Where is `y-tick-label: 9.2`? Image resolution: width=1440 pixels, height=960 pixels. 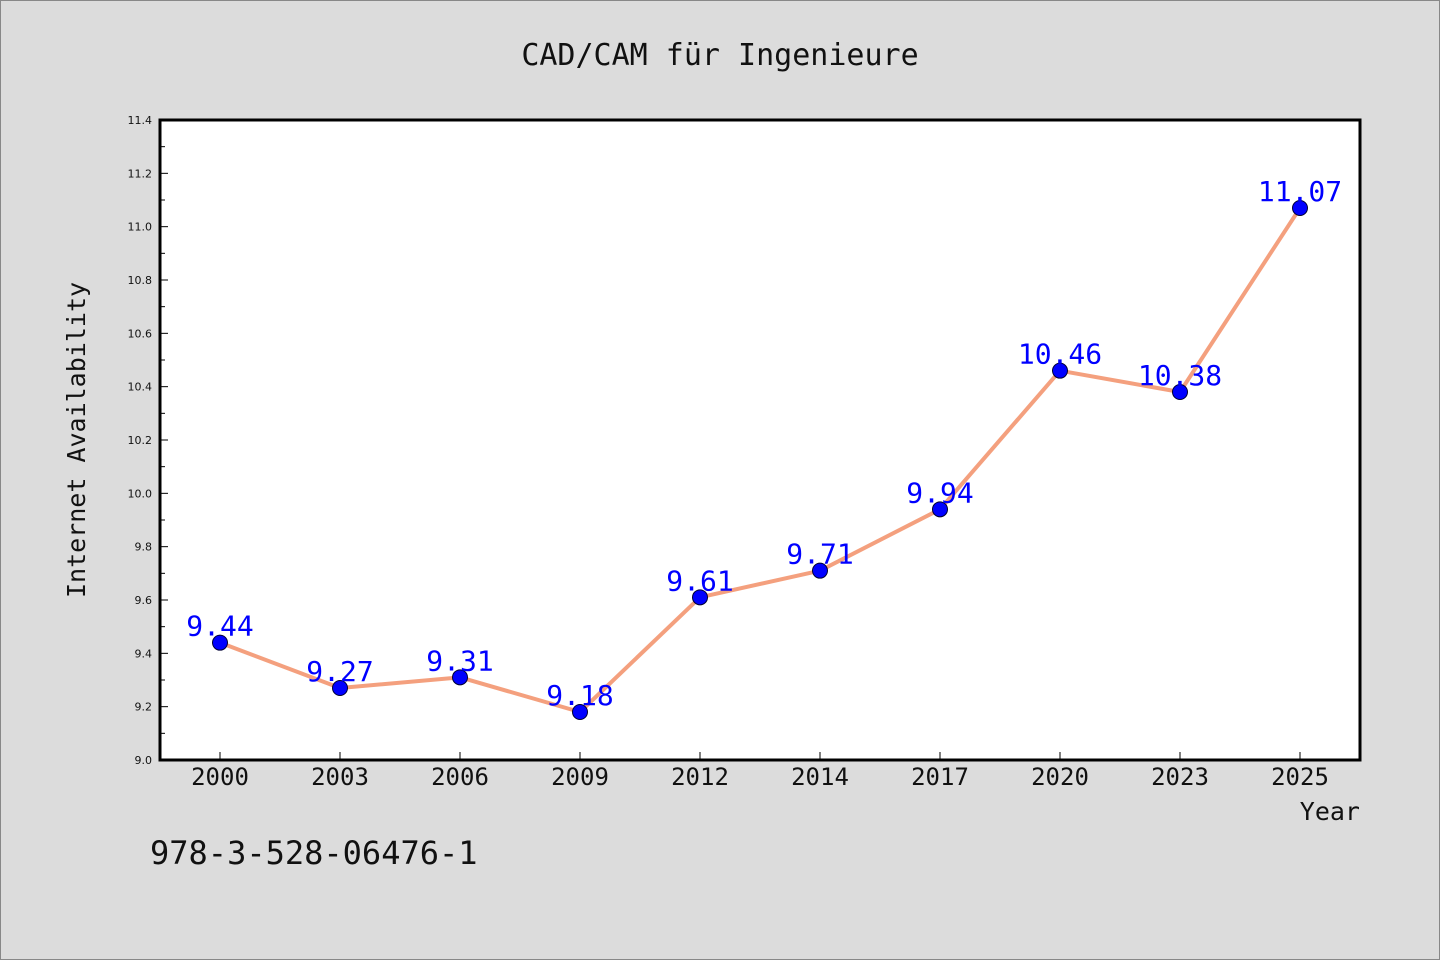
y-tick-label: 9.2 is located at coordinates (144, 707).